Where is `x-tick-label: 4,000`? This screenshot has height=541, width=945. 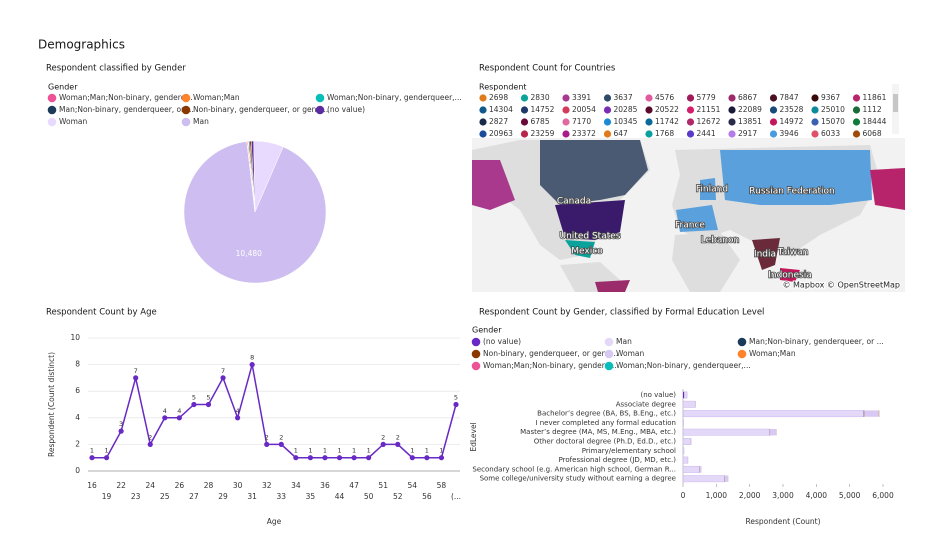 x-tick-label: 4,000 is located at coordinates (817, 495).